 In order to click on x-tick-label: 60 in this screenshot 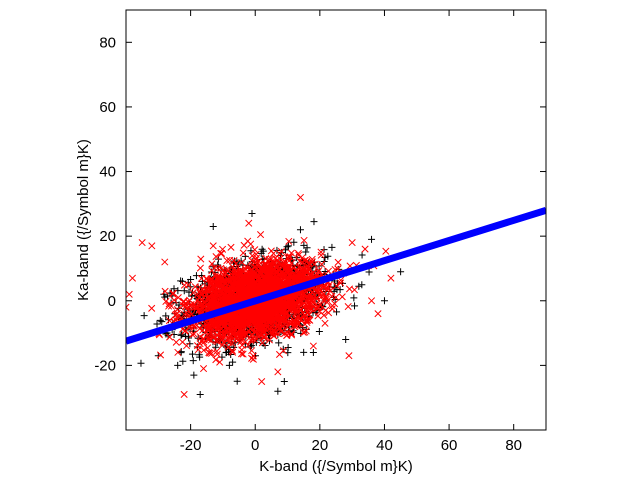, I will do `click(449, 445)`.